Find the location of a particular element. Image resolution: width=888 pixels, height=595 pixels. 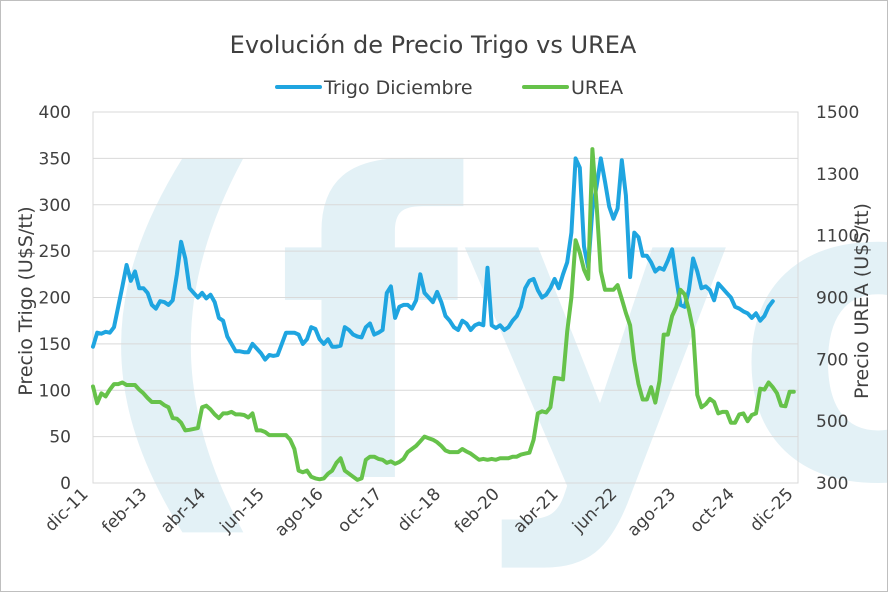

chart-title: Evolución de Precio Trigo vs UREA is located at coordinates (433, 45).